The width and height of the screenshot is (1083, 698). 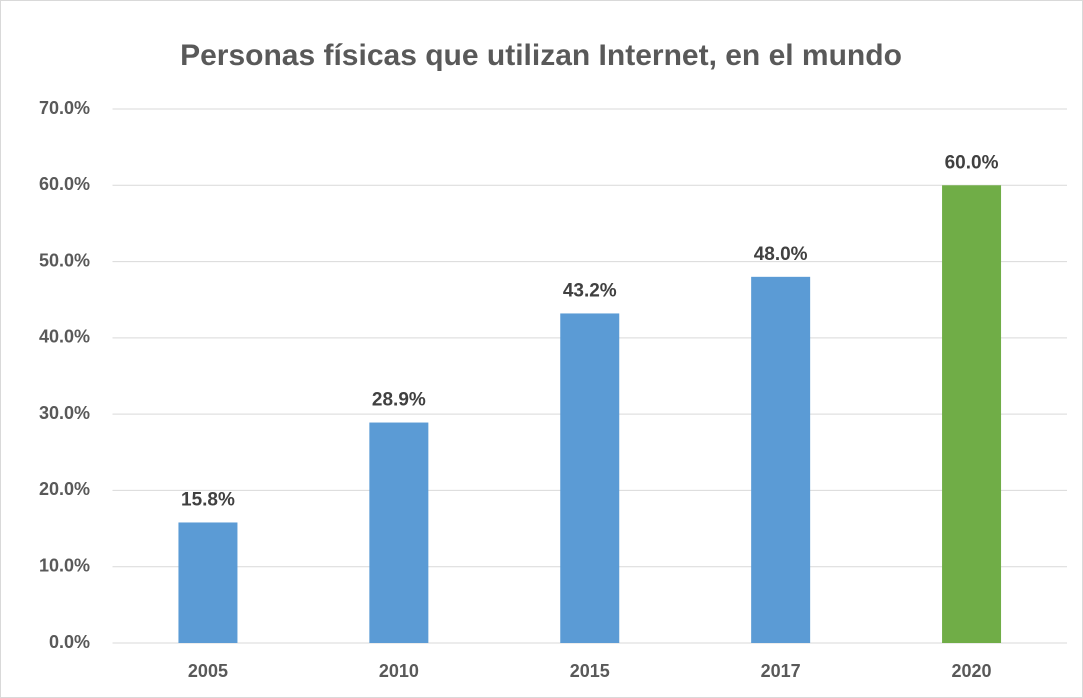 What do you see at coordinates (781, 254) in the screenshot?
I see `data-label: 48.0%` at bounding box center [781, 254].